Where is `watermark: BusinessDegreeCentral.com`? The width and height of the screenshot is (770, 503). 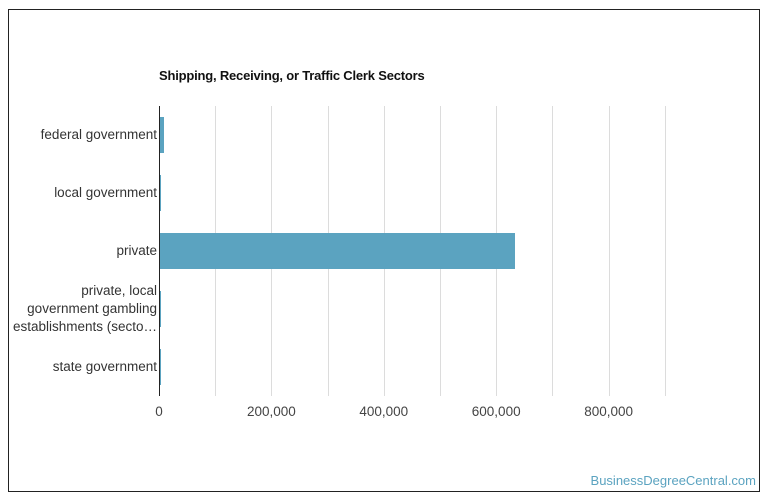
watermark: BusinessDegreeCentral.com is located at coordinates (673, 480).